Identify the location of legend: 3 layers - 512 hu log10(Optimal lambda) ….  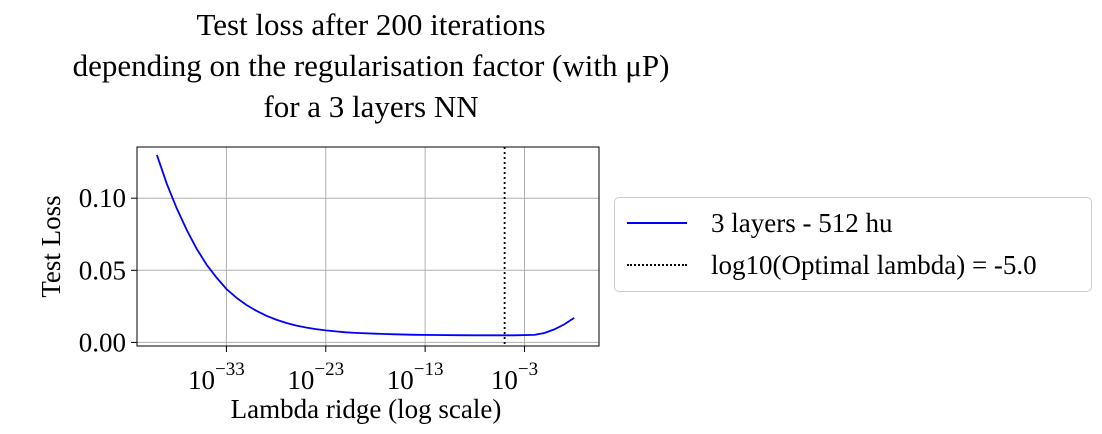
(853, 244).